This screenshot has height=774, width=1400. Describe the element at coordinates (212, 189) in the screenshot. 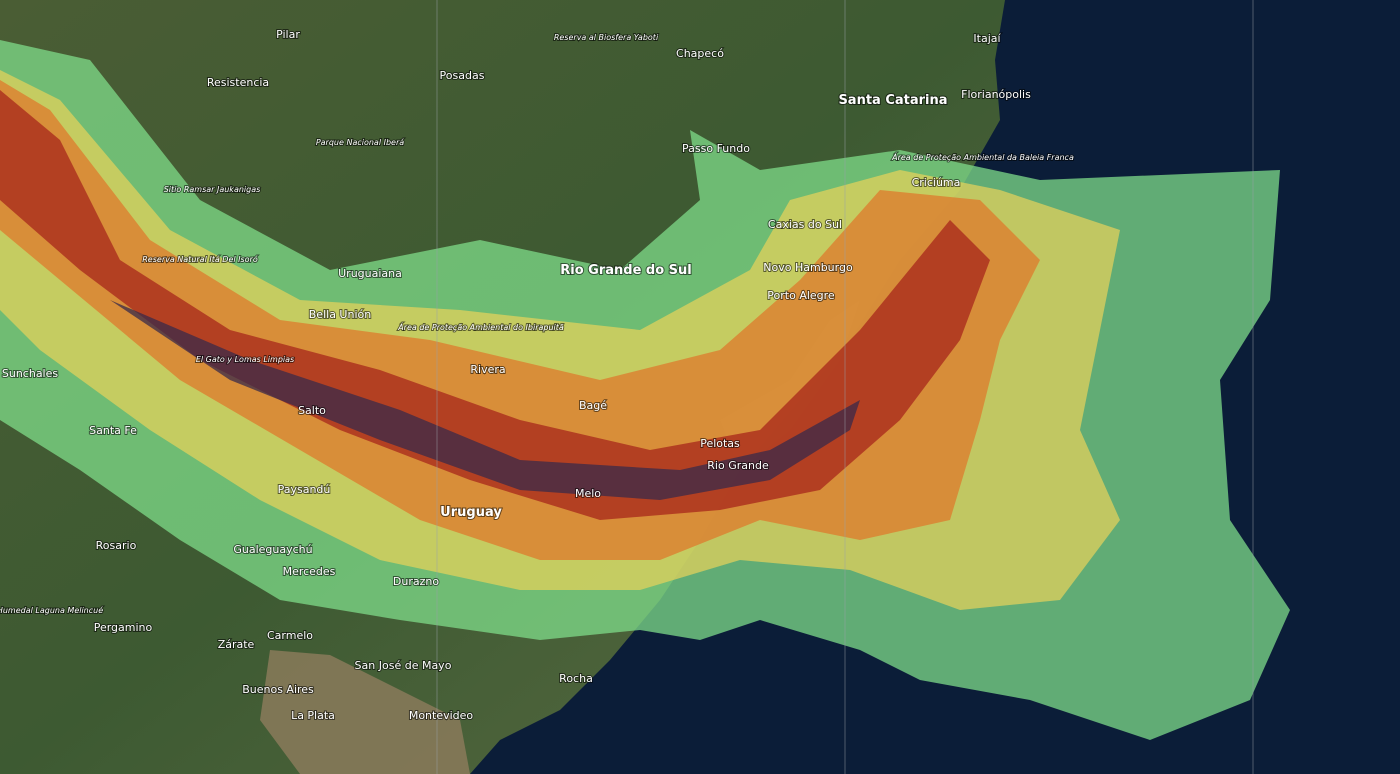

I see `place-label: Sitio Ramsar Jaukanigas` at that location.